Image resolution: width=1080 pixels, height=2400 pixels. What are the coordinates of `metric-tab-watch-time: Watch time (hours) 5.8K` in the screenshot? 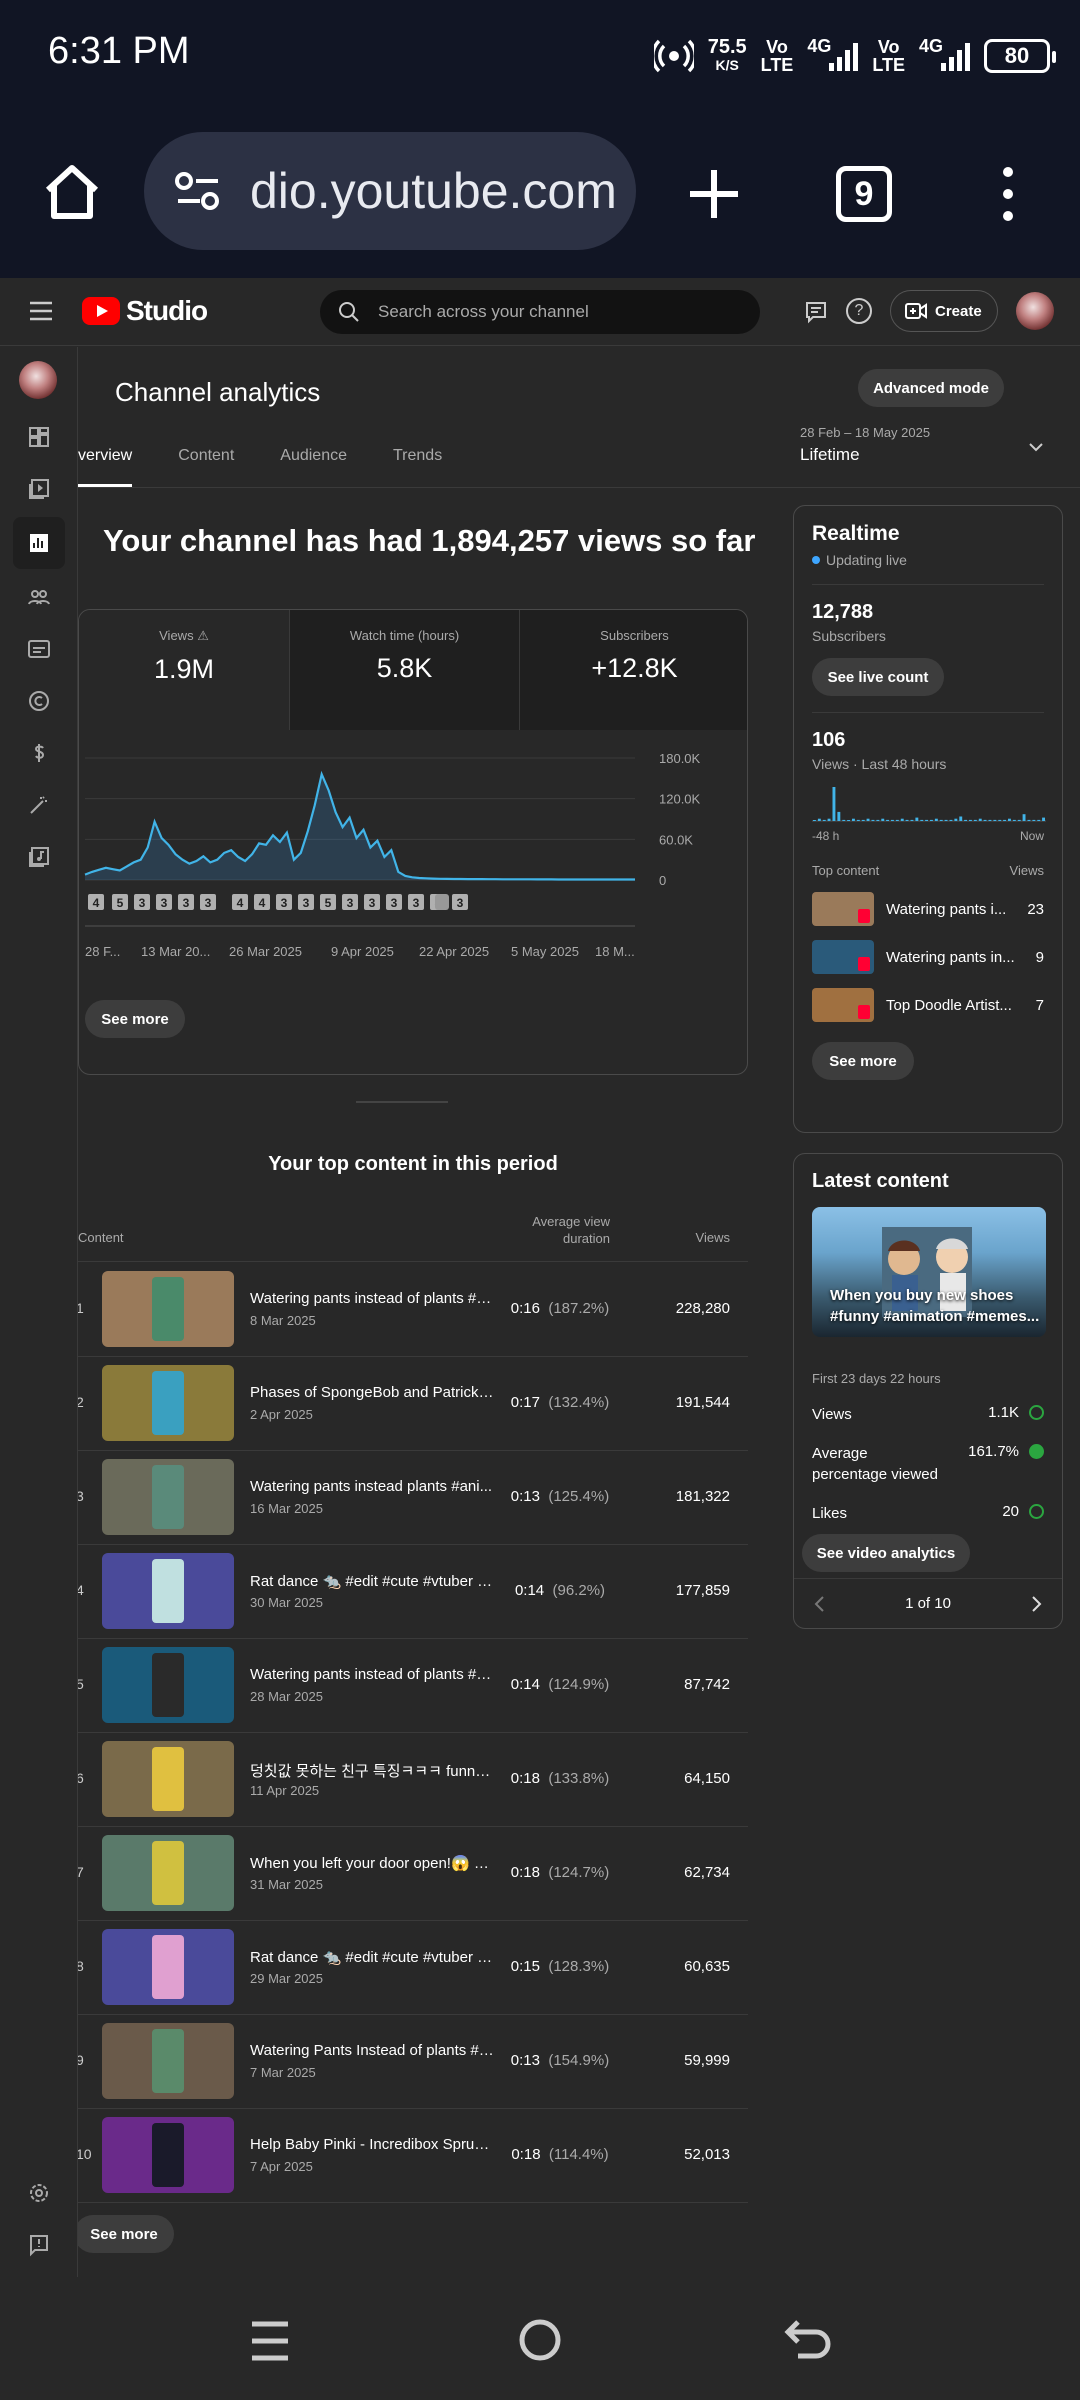 It's located at (404, 670).